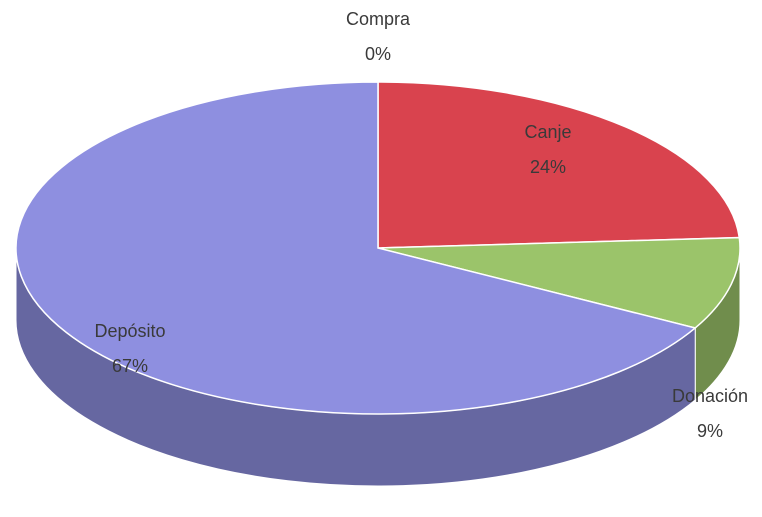 Image resolution: width=762 pixels, height=517 pixels. Describe the element at coordinates (378, 54) in the screenshot. I see `value-label: 0%` at that location.